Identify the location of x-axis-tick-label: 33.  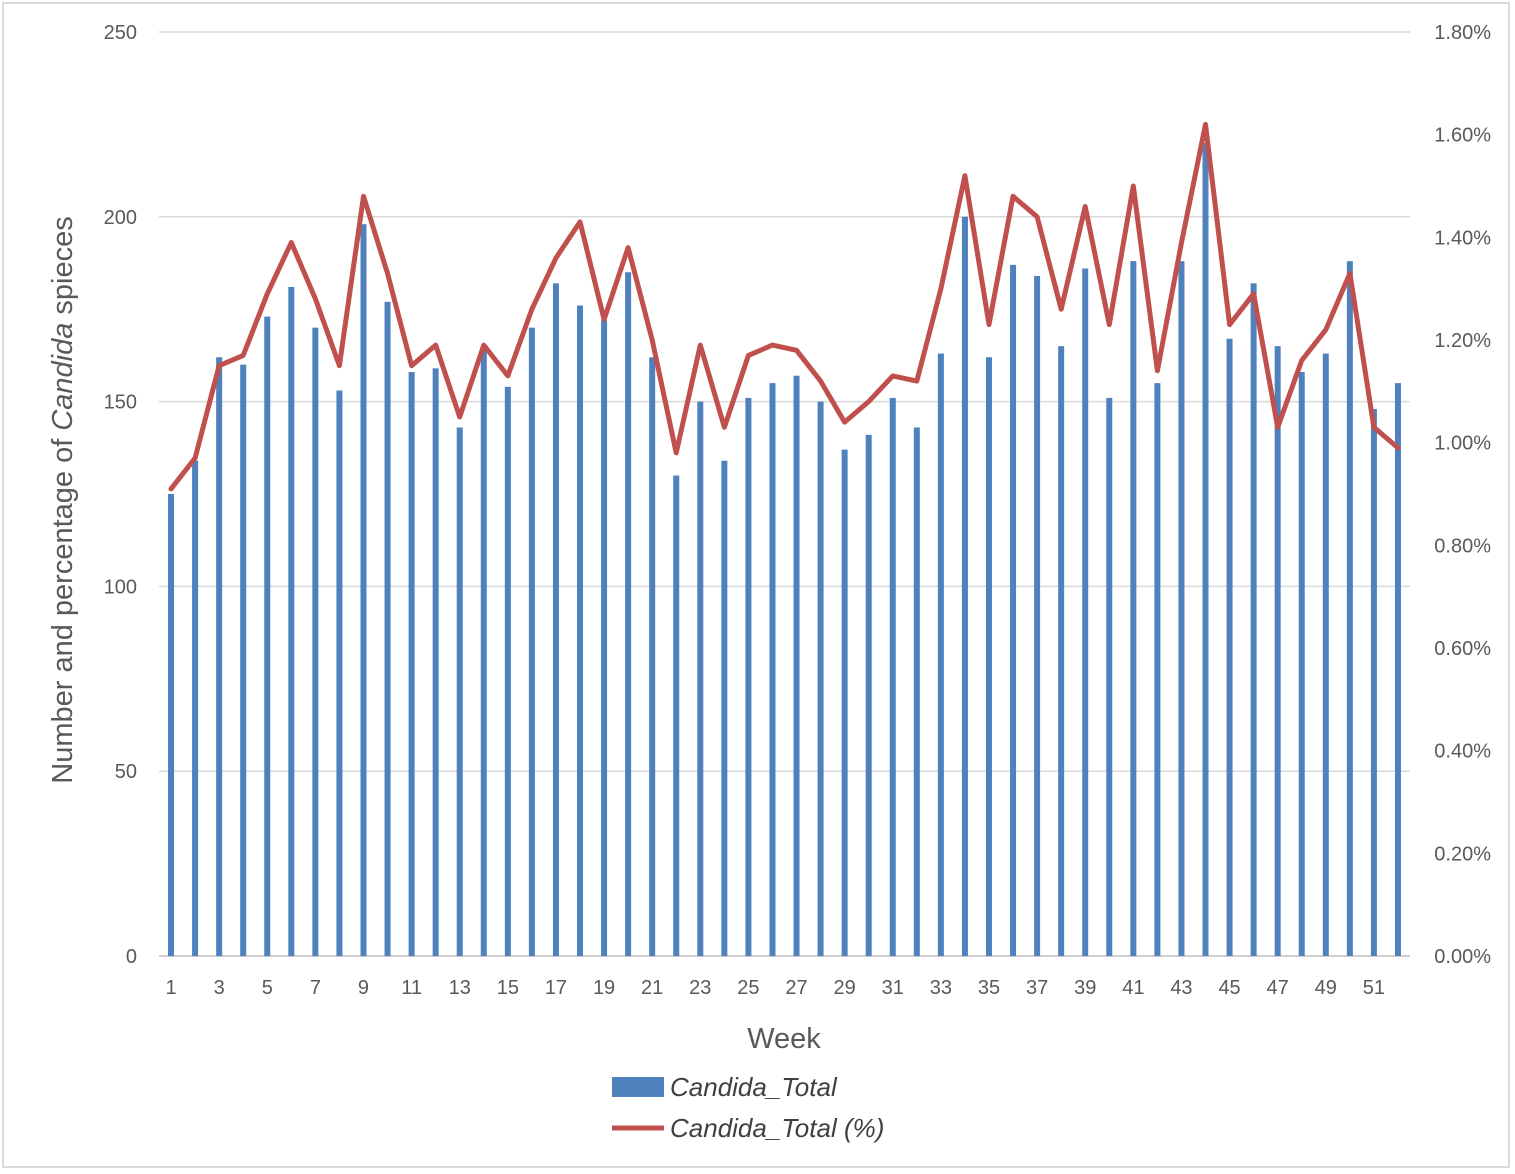
(941, 988).